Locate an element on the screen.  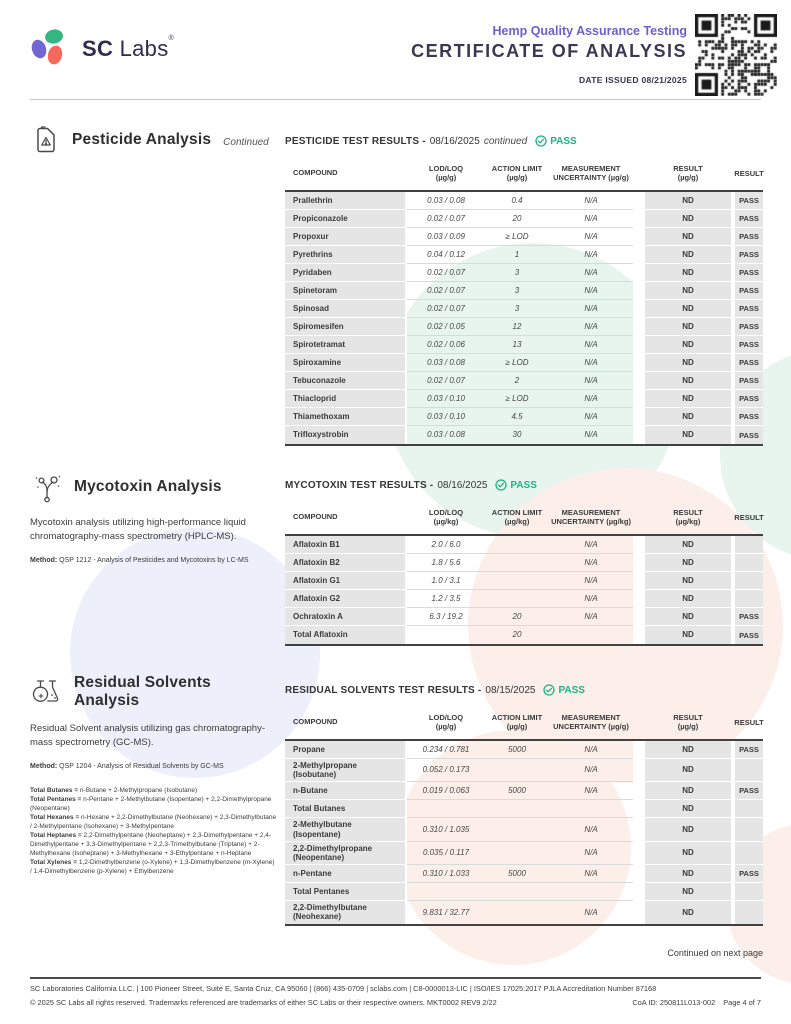
coa-id: CoA ID: 250811L013-002 is located at coordinates (674, 1002).